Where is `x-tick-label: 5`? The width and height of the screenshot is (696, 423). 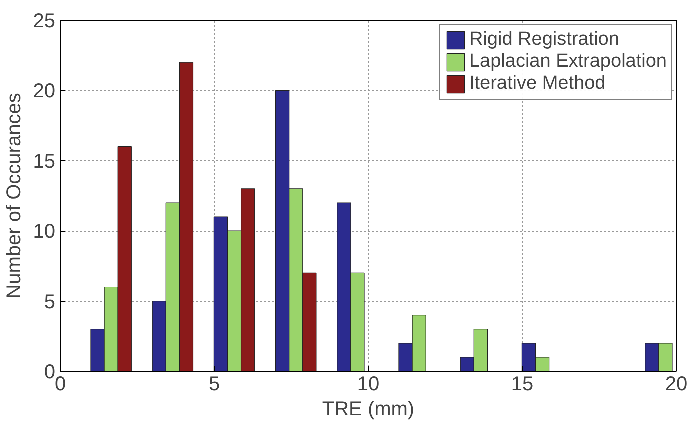
x-tick-label: 5 is located at coordinates (214, 385).